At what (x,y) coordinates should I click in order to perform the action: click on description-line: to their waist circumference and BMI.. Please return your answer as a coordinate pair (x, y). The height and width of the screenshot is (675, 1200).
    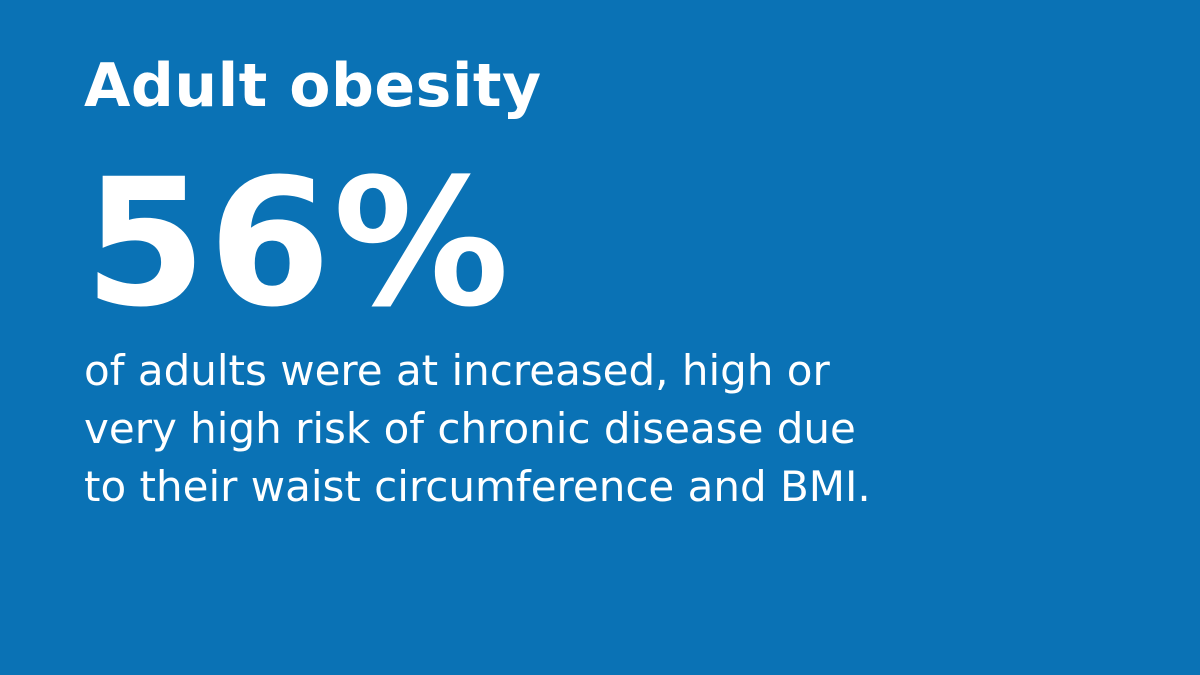
    Looking at the image, I should click on (477, 486).